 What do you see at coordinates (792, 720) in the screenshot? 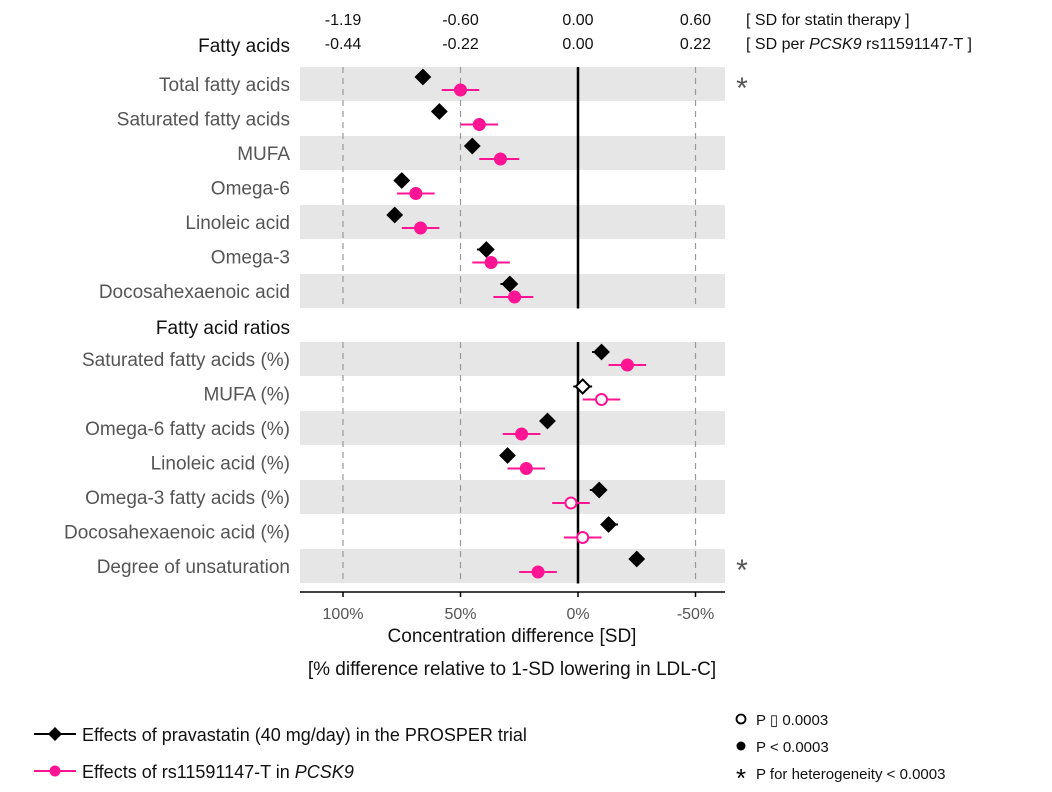
I see `legend-open-label: P ▯ 0.0003` at bounding box center [792, 720].